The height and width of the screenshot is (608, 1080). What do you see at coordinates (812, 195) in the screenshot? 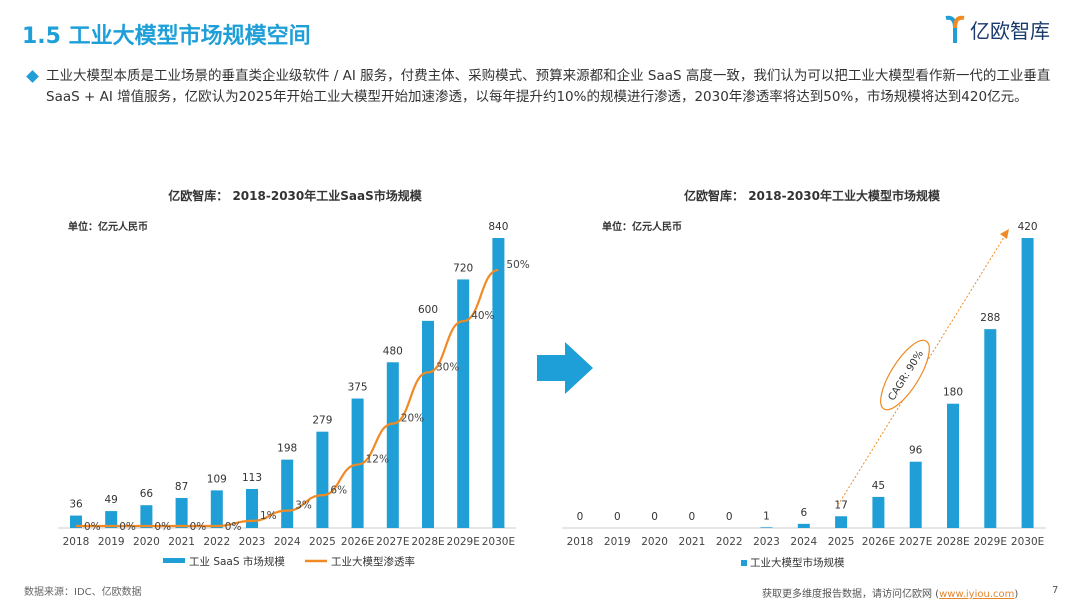
I see `chart-title: 亿欧智库： 2018-2030年工业大模型市场规模` at bounding box center [812, 195].